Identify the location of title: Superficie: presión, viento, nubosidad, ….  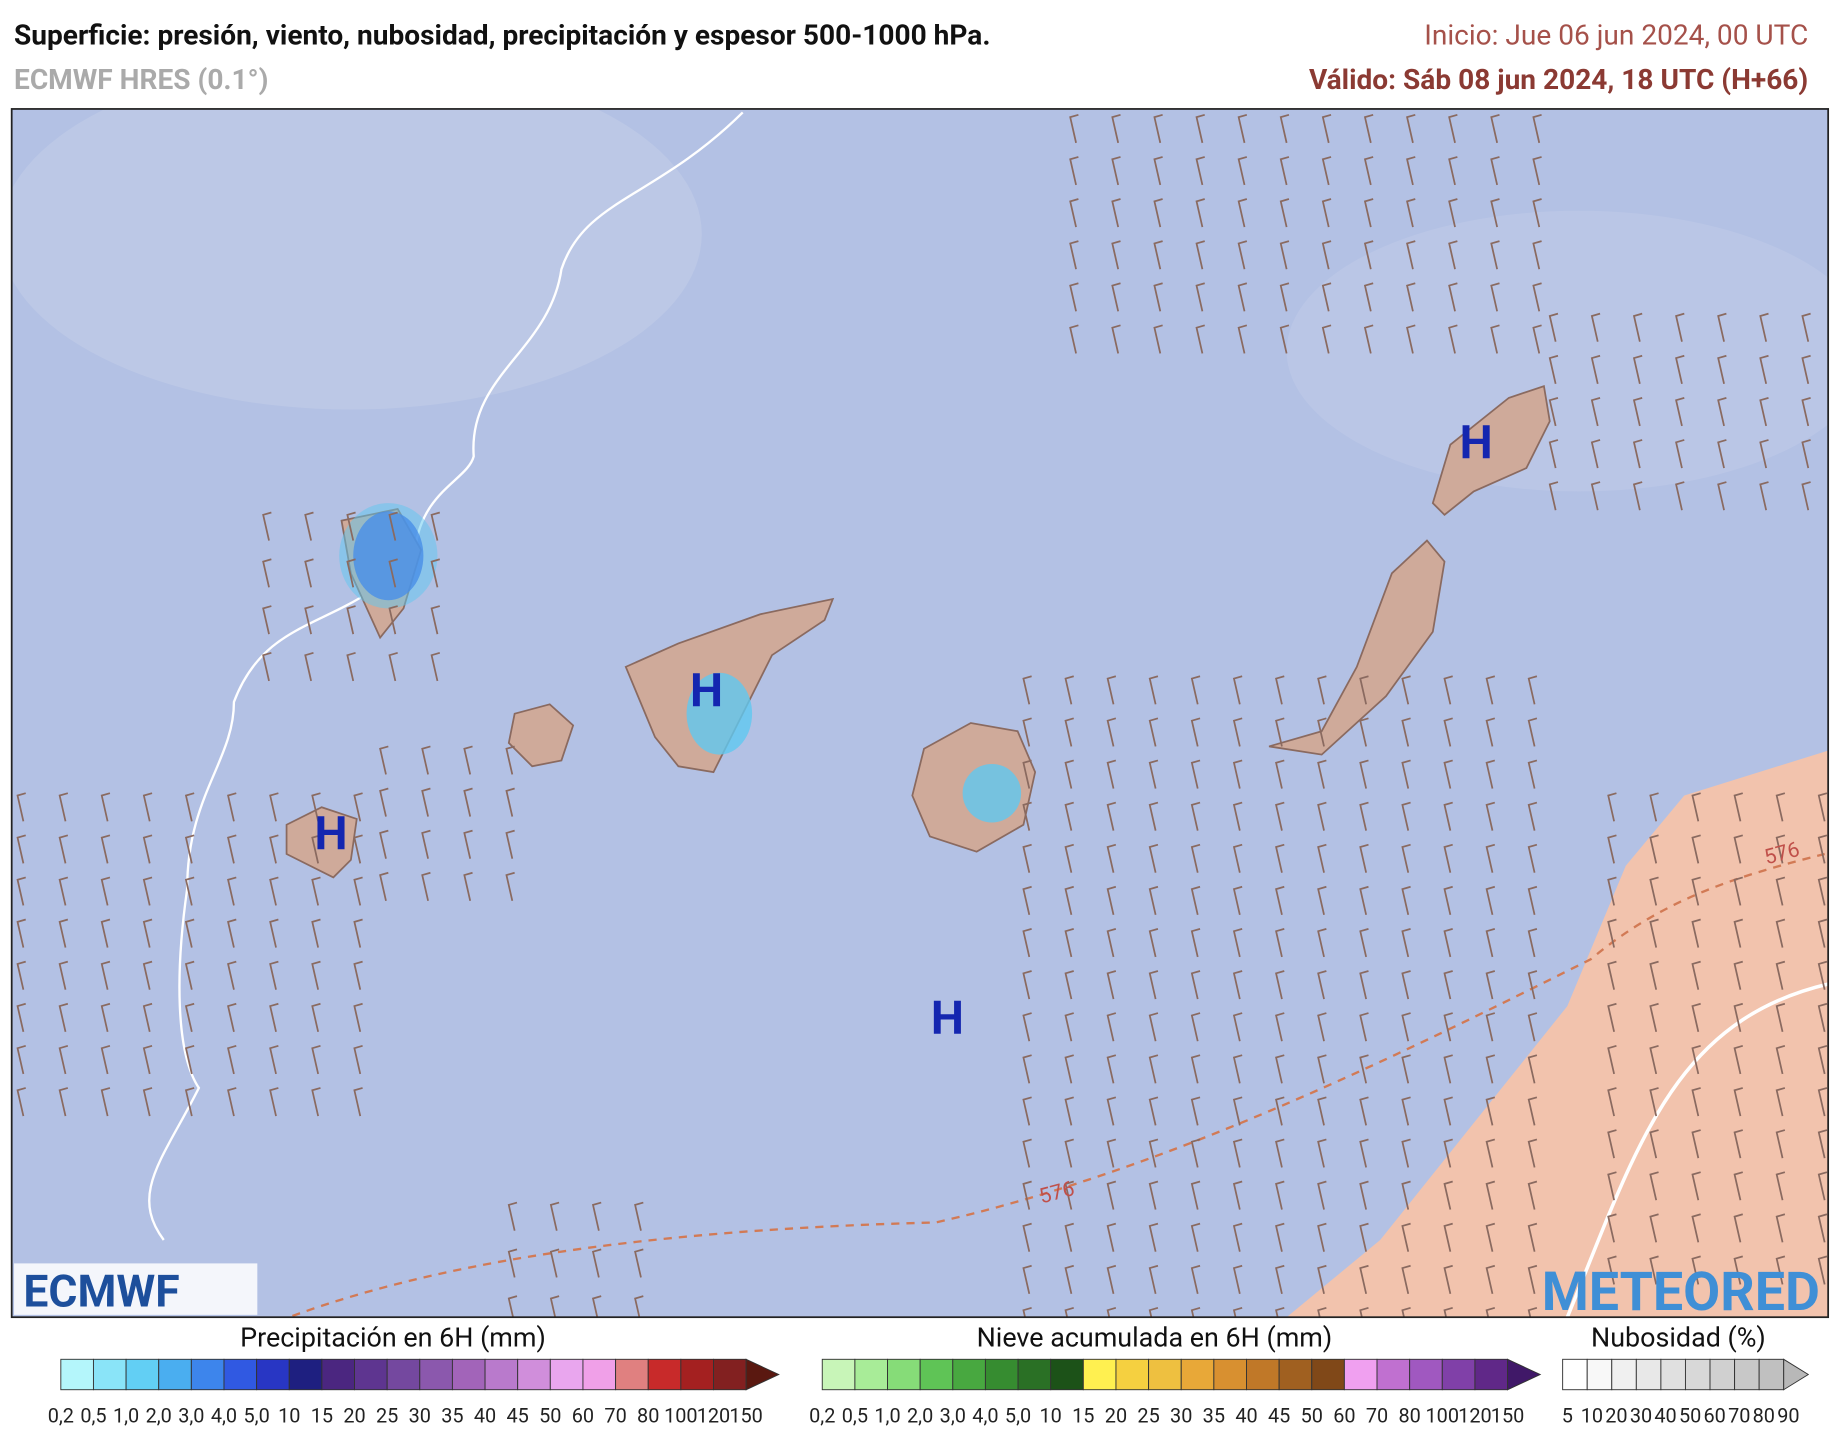
(502, 35).